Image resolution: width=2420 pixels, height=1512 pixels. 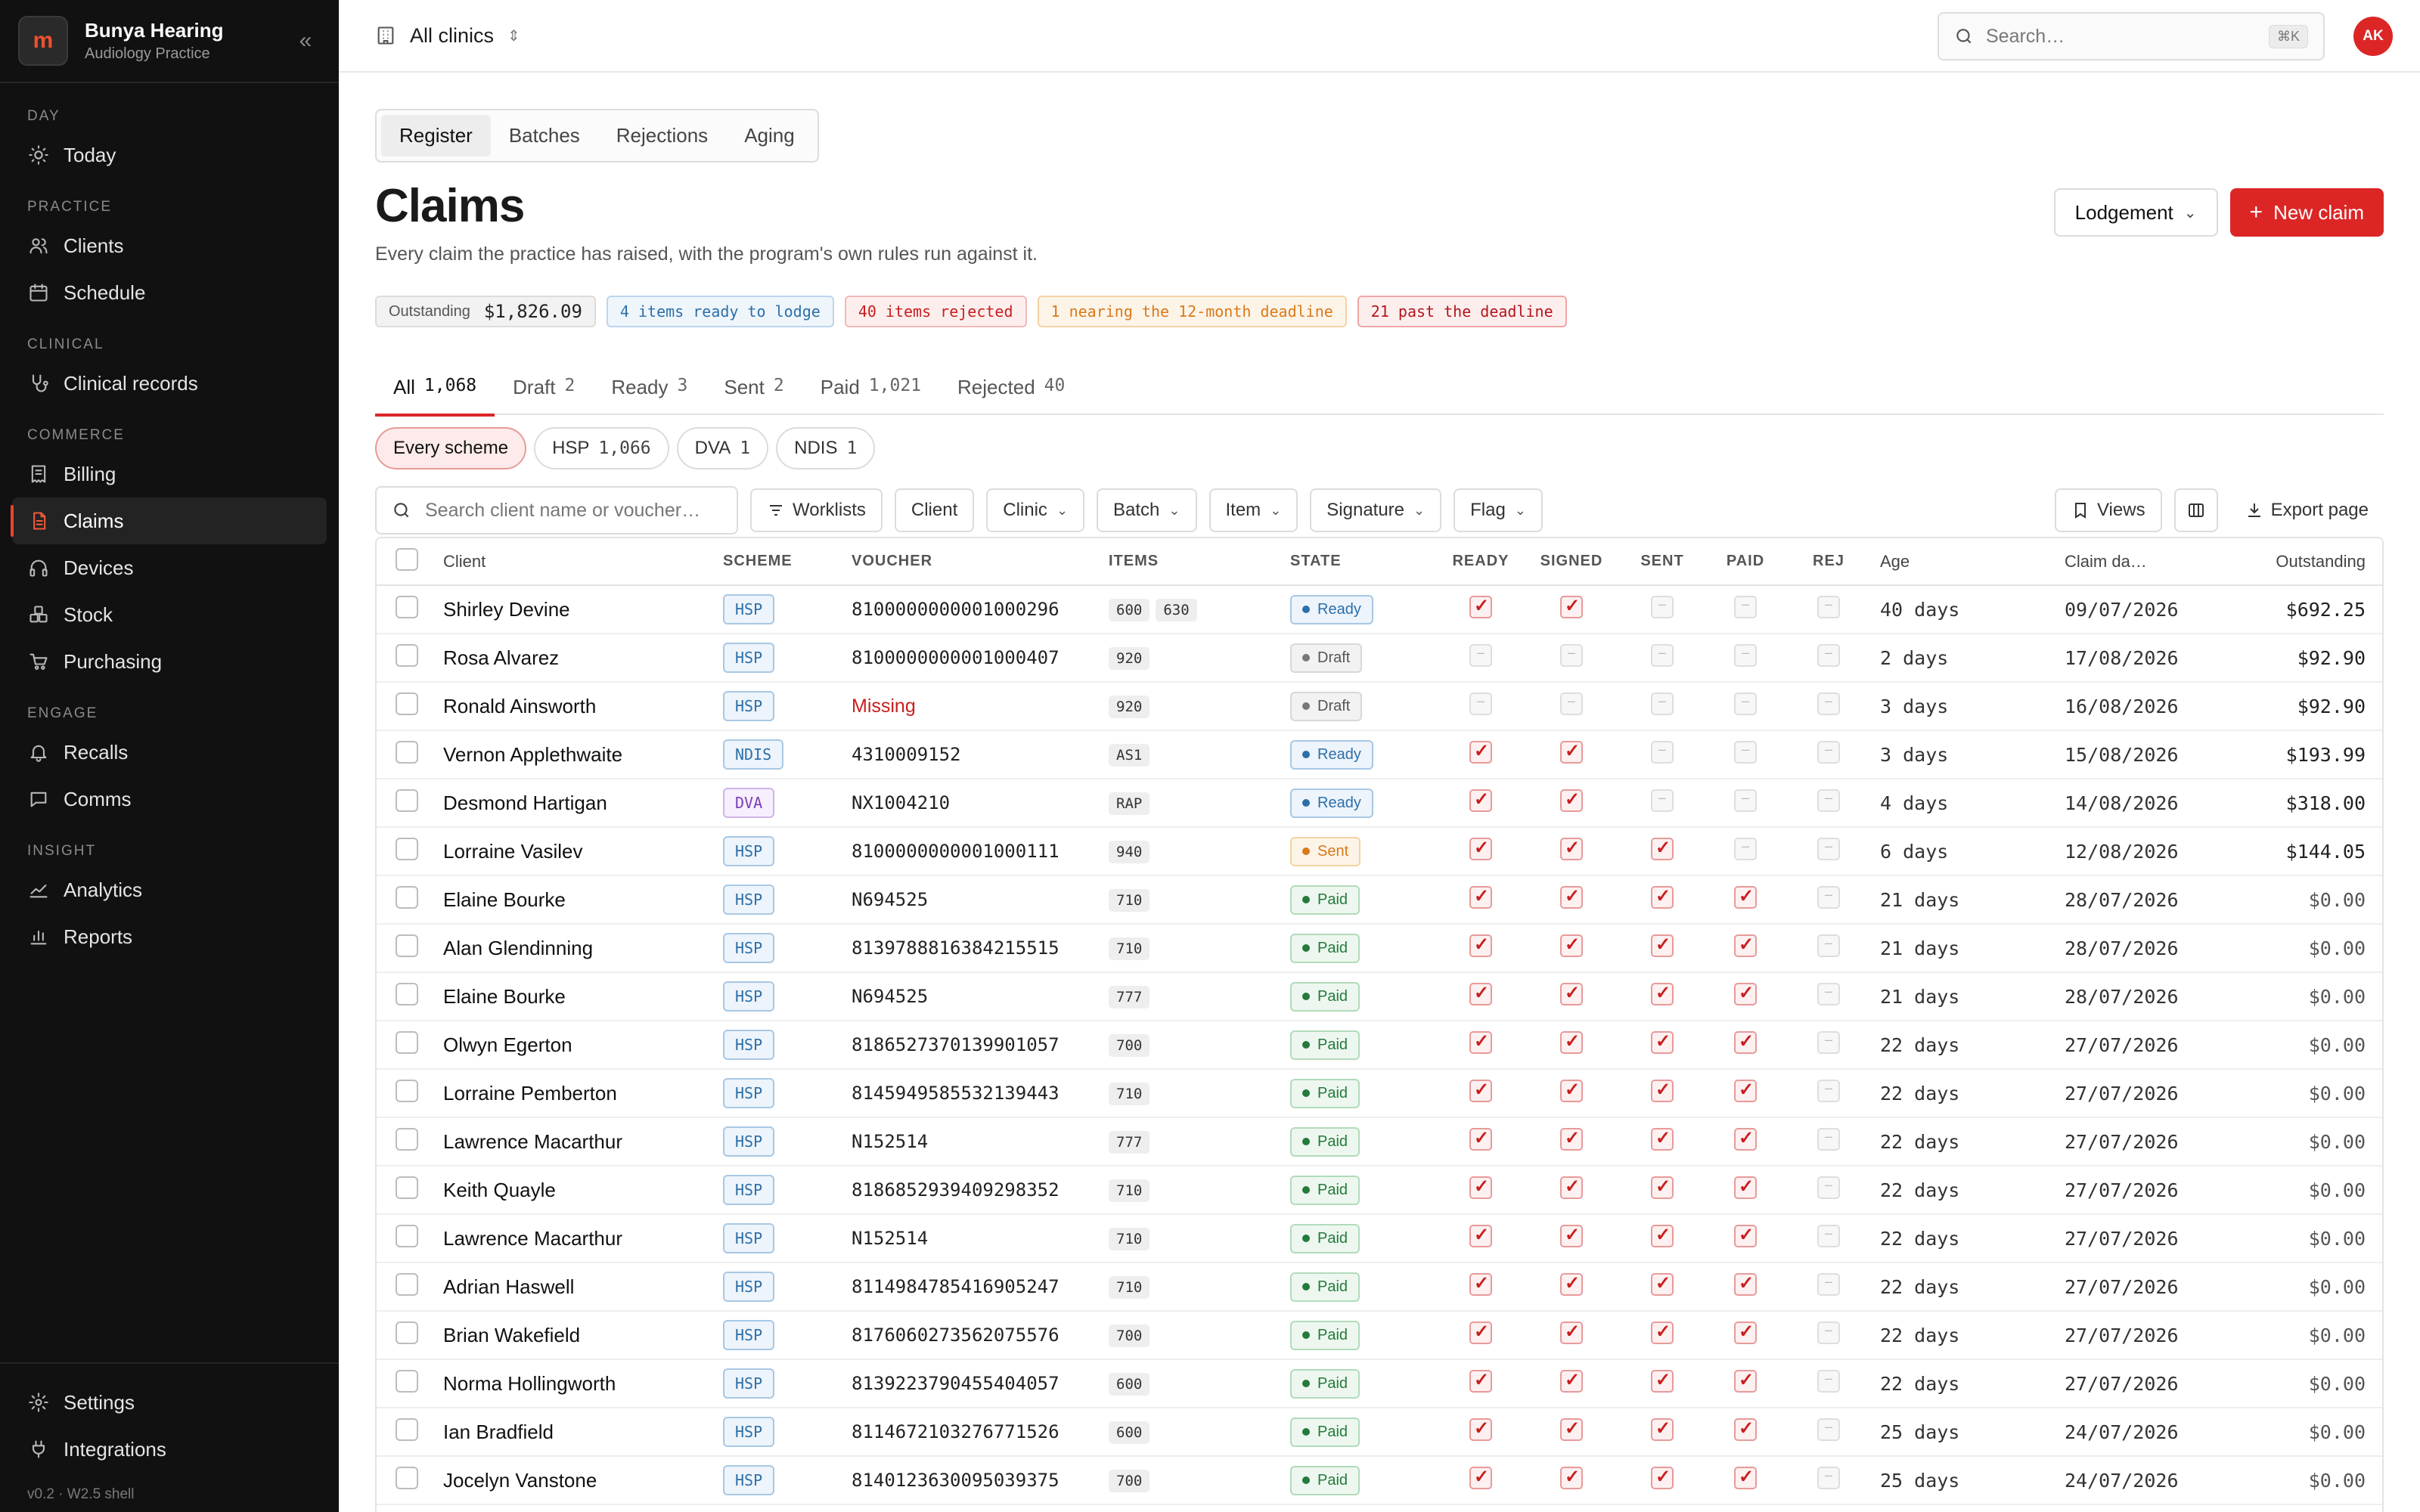 What do you see at coordinates (2373, 36) in the screenshot?
I see `avatar: AK` at bounding box center [2373, 36].